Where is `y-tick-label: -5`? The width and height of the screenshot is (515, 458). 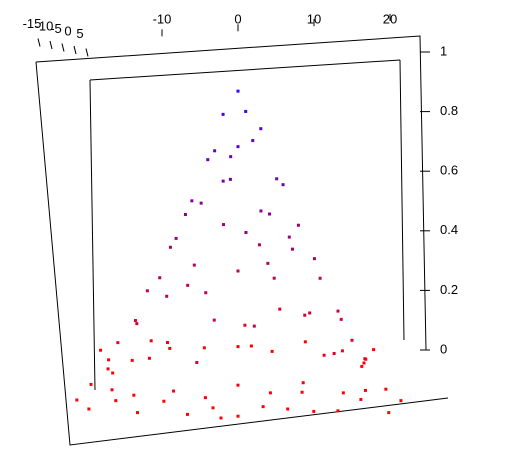
y-tick-label: -5 is located at coordinates (56, 28).